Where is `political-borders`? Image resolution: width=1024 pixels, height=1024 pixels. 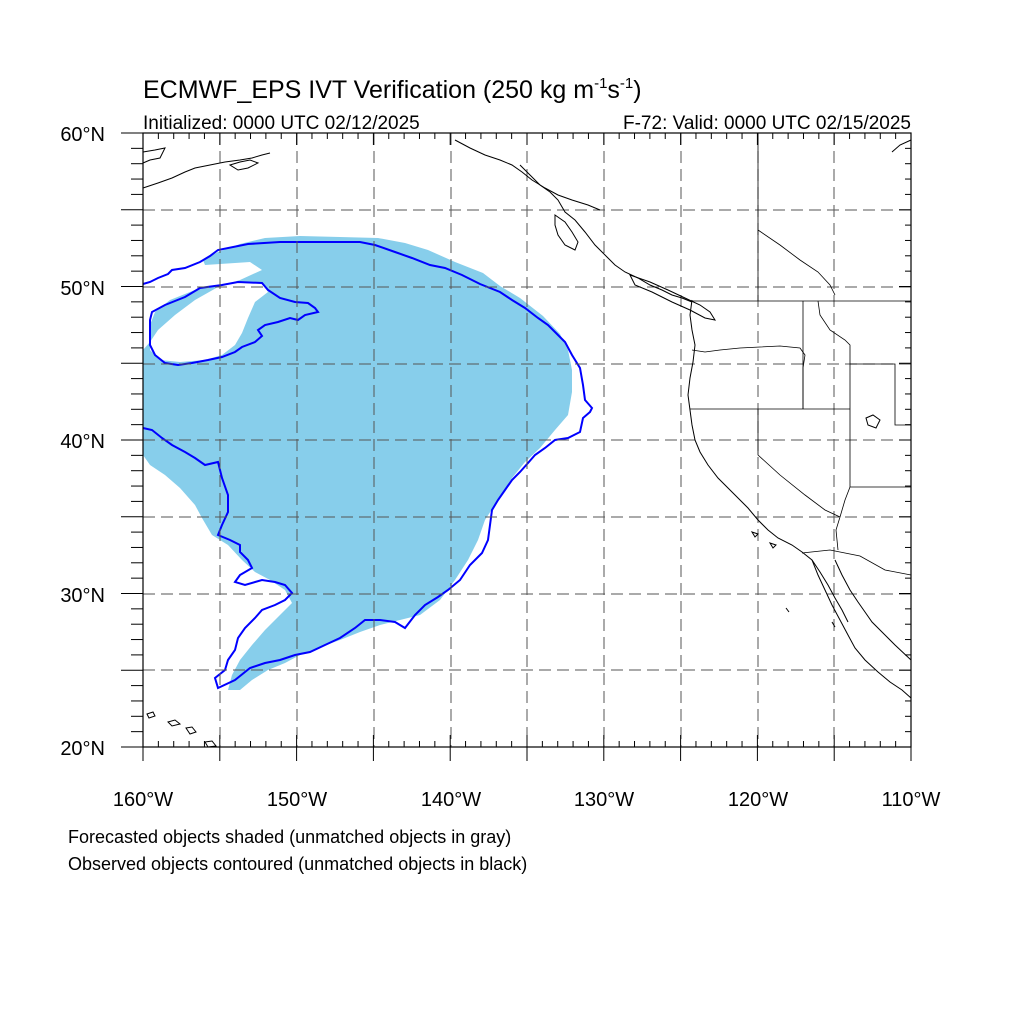
political-borders is located at coordinates (801, 354).